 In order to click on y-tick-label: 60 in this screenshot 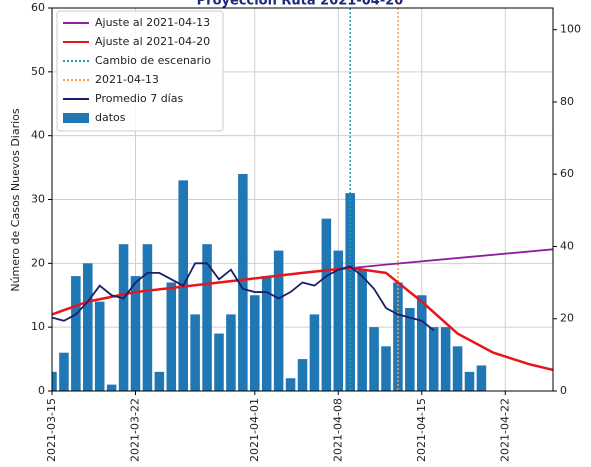, I will do `click(38, 7)`.